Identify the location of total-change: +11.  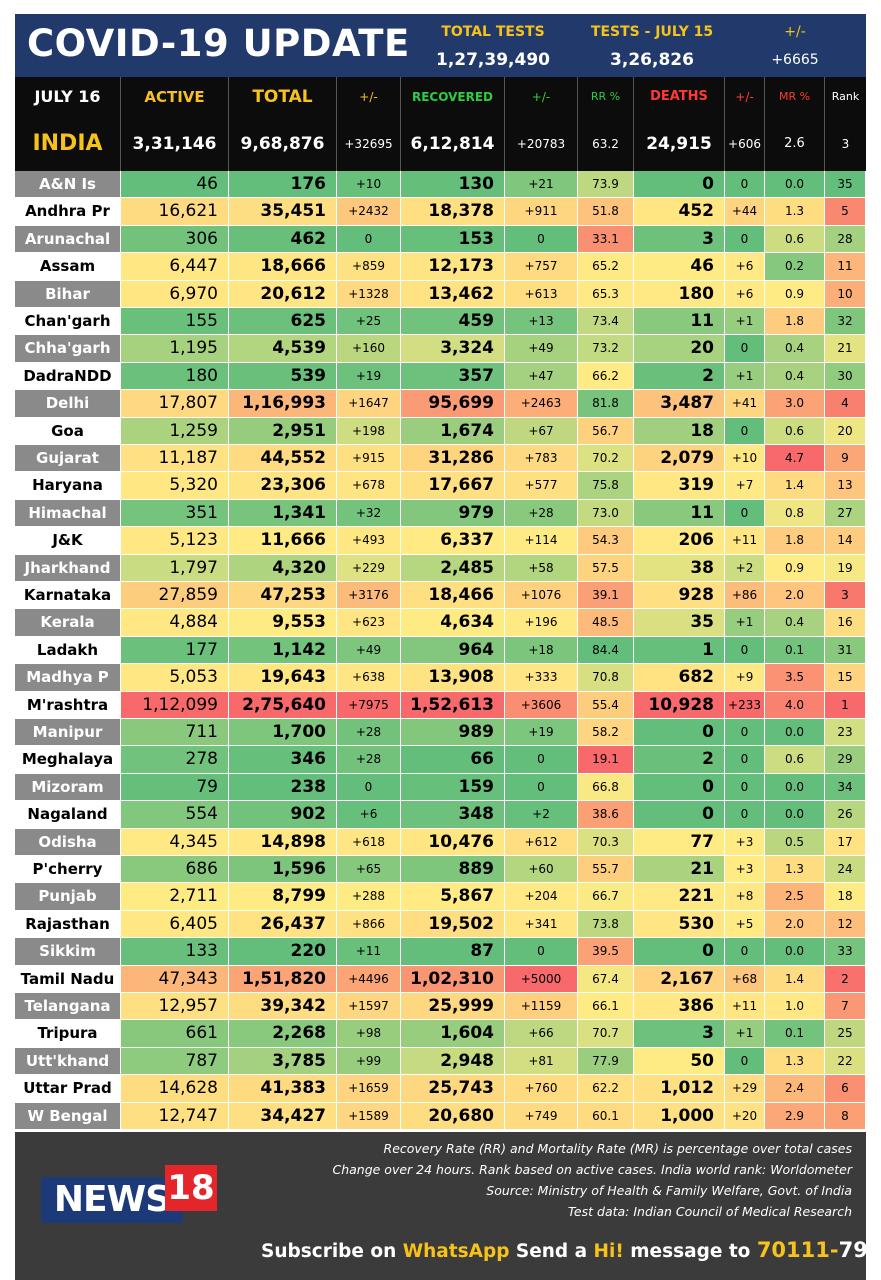
(369, 952).